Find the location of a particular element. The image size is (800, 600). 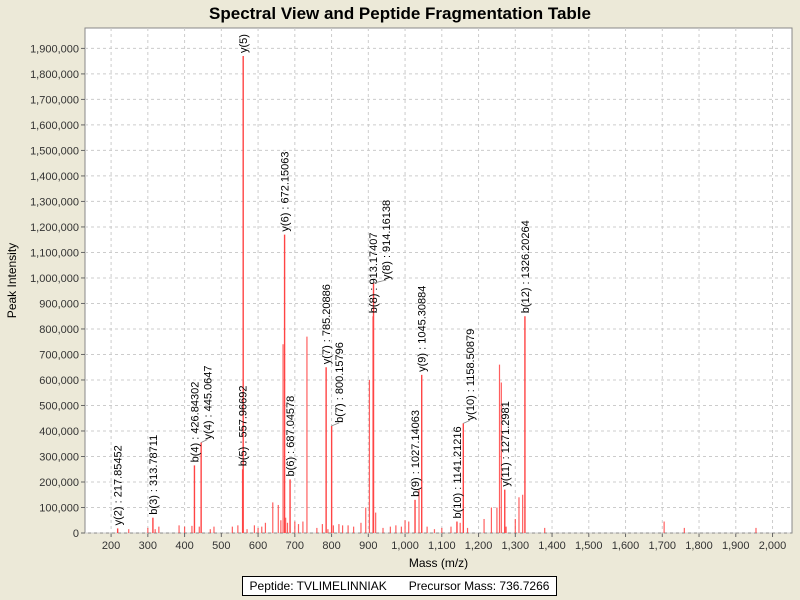

peak-label: y(10) : 1158.50879 is located at coordinates (471, 375).